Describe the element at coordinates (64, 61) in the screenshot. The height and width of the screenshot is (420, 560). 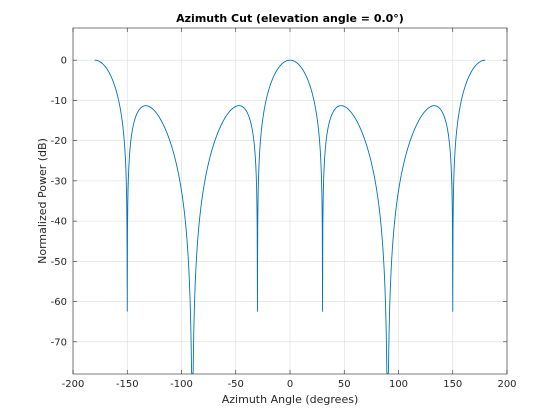
I see `y-tick-label: 0` at that location.